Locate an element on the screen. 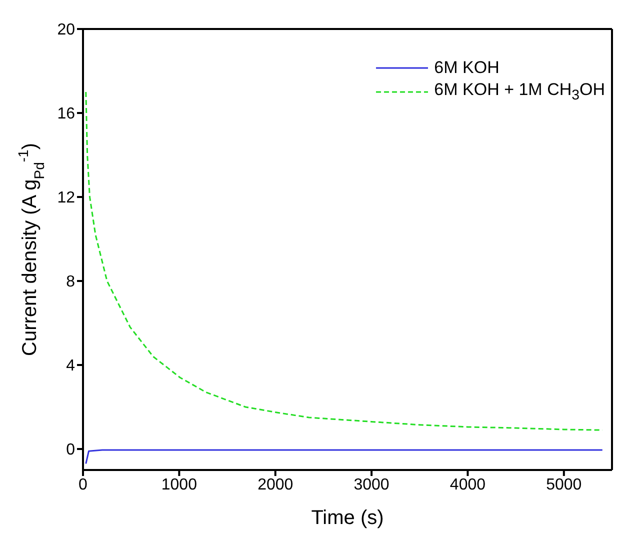 The image size is (617, 533). x-axis-title: Time (s) is located at coordinates (347, 518).